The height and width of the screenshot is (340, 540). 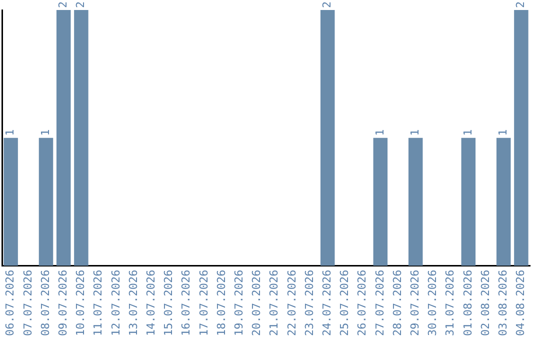 I want to click on x-tick-label: 17.07.2026, so click(x=203, y=303).